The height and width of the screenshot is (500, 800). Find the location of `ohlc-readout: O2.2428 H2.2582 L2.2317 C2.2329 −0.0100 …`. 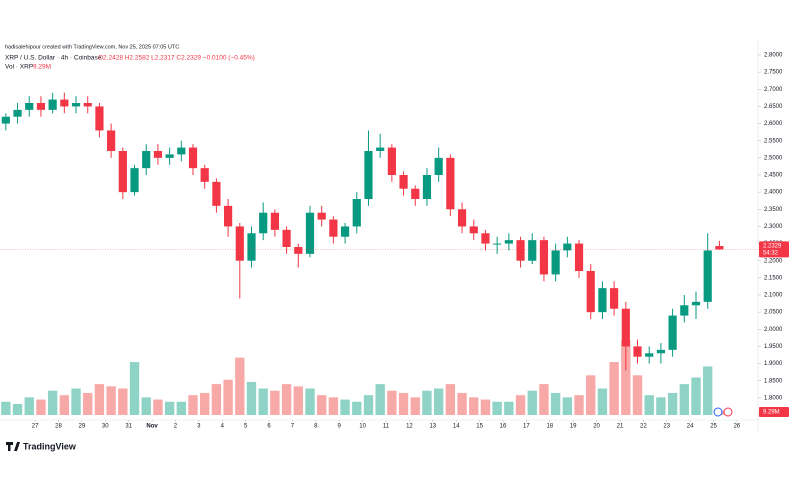

ohlc-readout: O2.2428 H2.2582 L2.2317 C2.2329 −0.0100 … is located at coordinates (176, 58).